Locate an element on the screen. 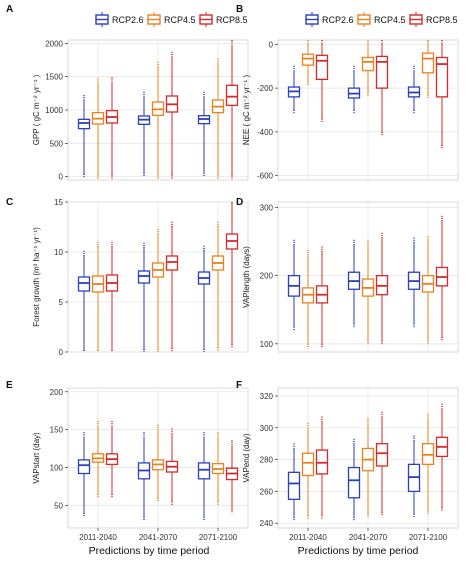 The image size is (474, 565). y-tick-label: 500 is located at coordinates (57, 143).